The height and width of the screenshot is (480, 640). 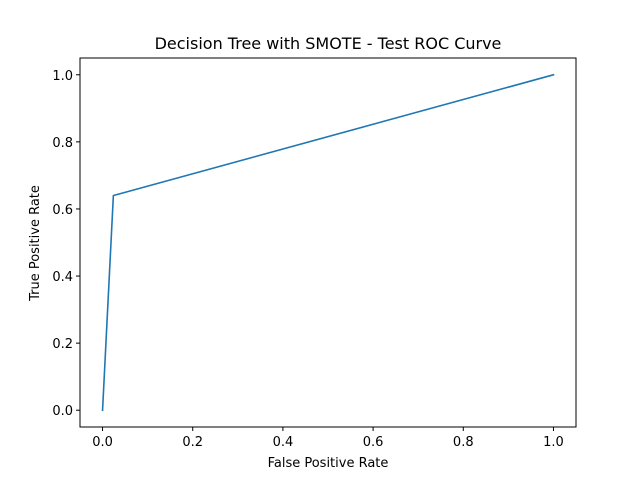 What do you see at coordinates (283, 442) in the screenshot?
I see `x-tick-label: 0.4` at bounding box center [283, 442].